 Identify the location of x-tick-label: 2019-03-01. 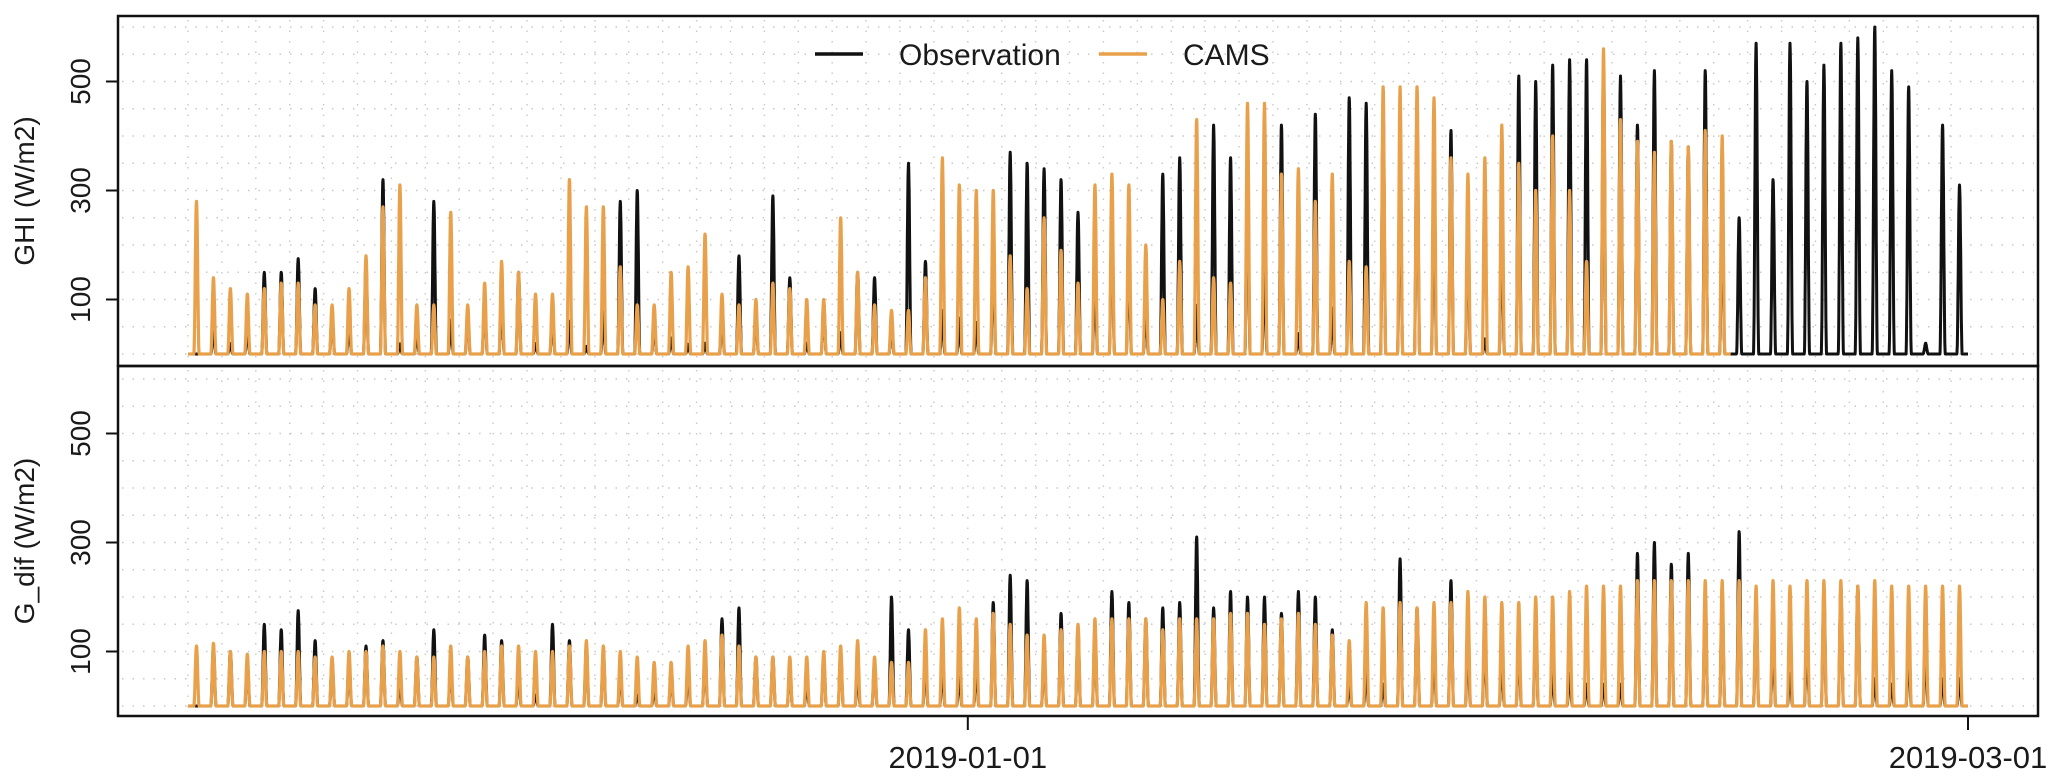
(1968, 757).